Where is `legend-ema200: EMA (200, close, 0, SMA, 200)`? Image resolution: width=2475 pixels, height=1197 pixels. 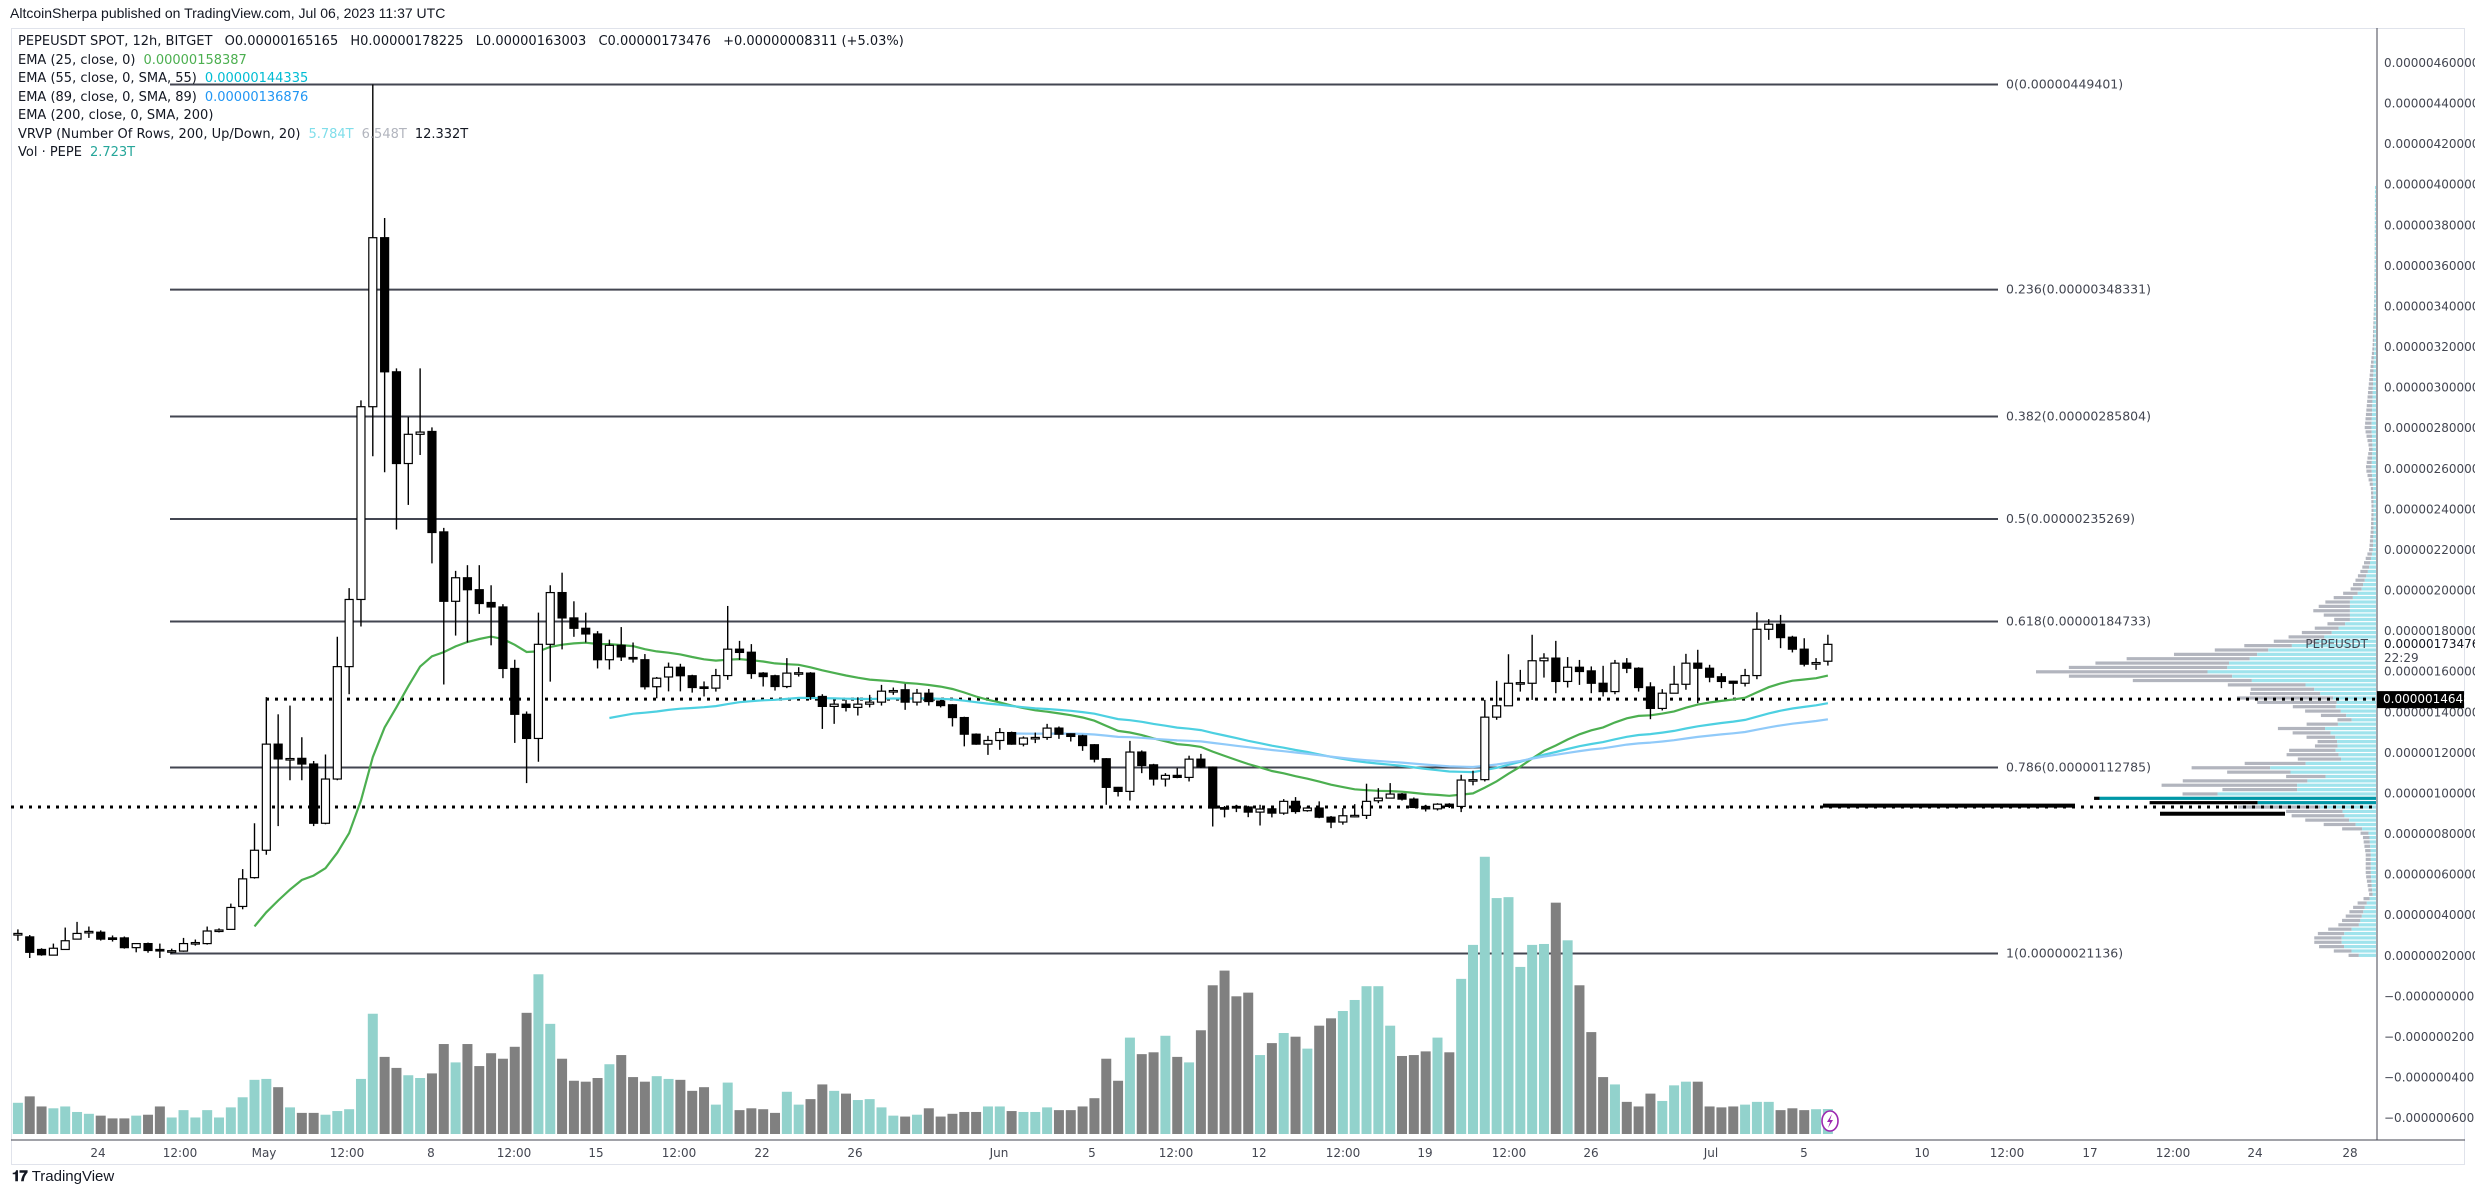 legend-ema200: EMA (200, close, 0, SMA, 200) is located at coordinates (465, 116).